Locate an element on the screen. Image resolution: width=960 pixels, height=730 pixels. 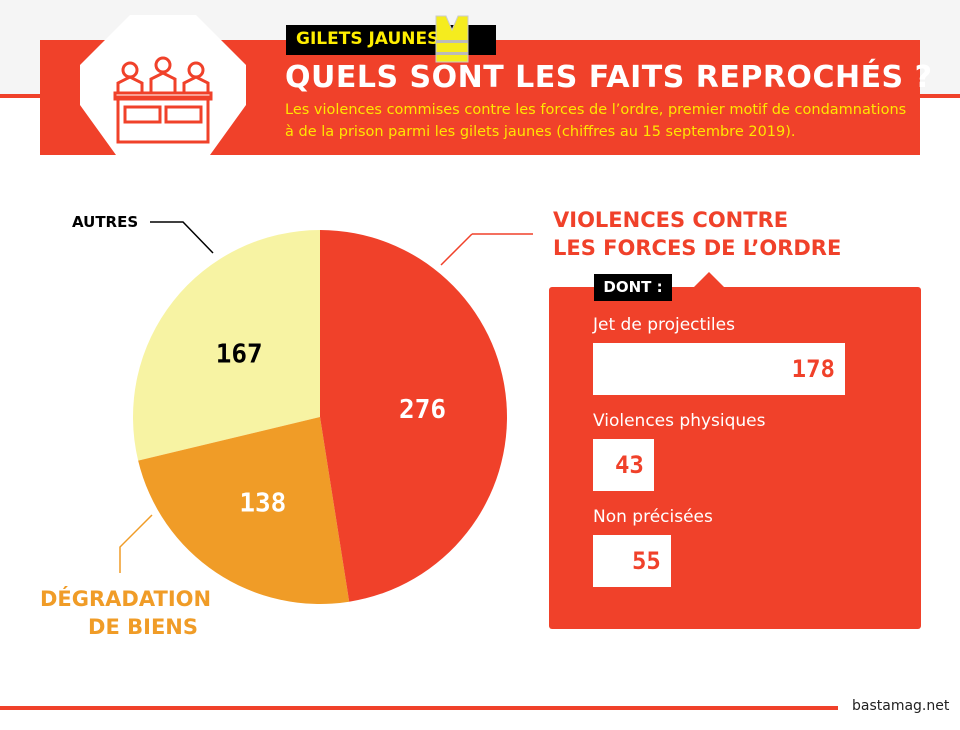
tribunal-judges-icon is located at coordinates (163, 85).